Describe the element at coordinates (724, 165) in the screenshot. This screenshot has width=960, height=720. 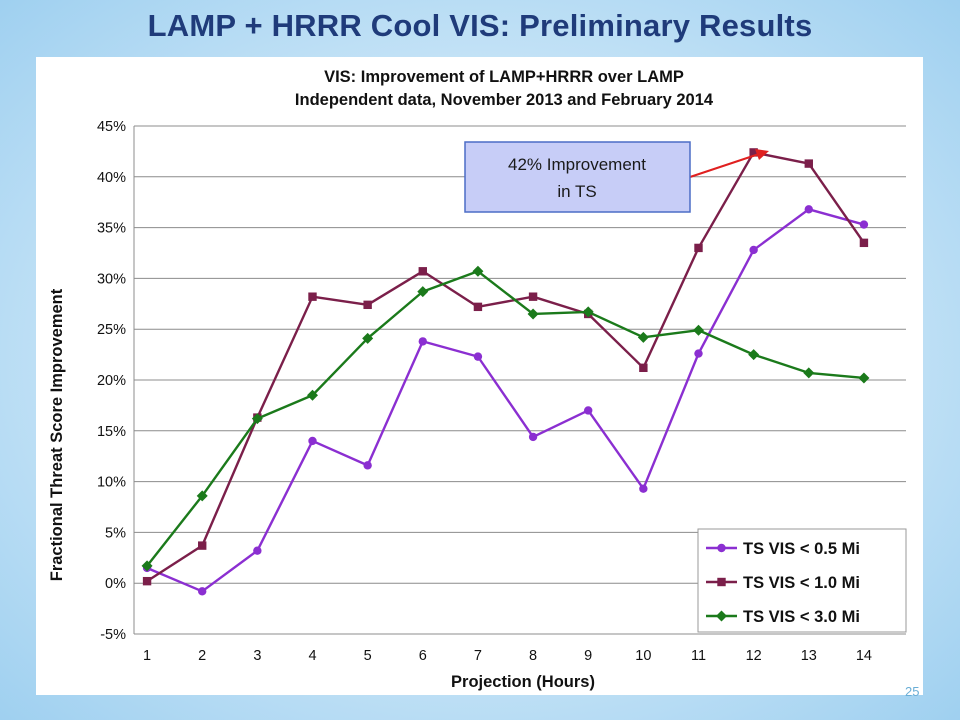
I see `annotation-arrow` at that location.